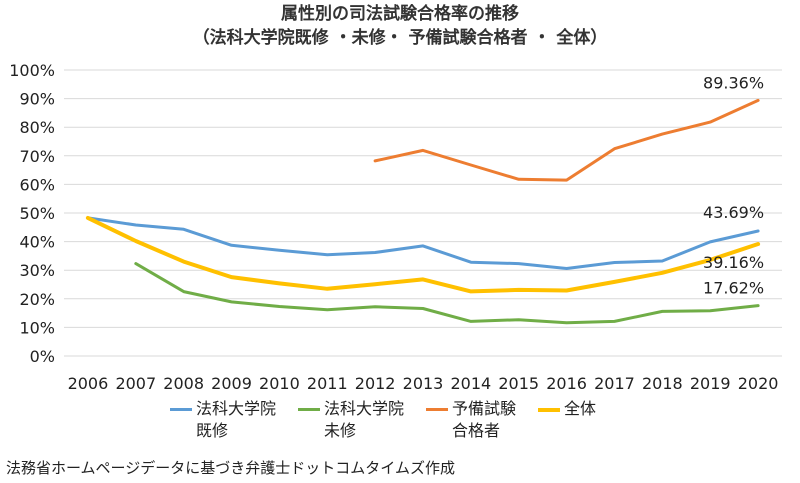 This screenshot has width=800, height=483. I want to click on y-tick-label: 60%, so click(37, 184).